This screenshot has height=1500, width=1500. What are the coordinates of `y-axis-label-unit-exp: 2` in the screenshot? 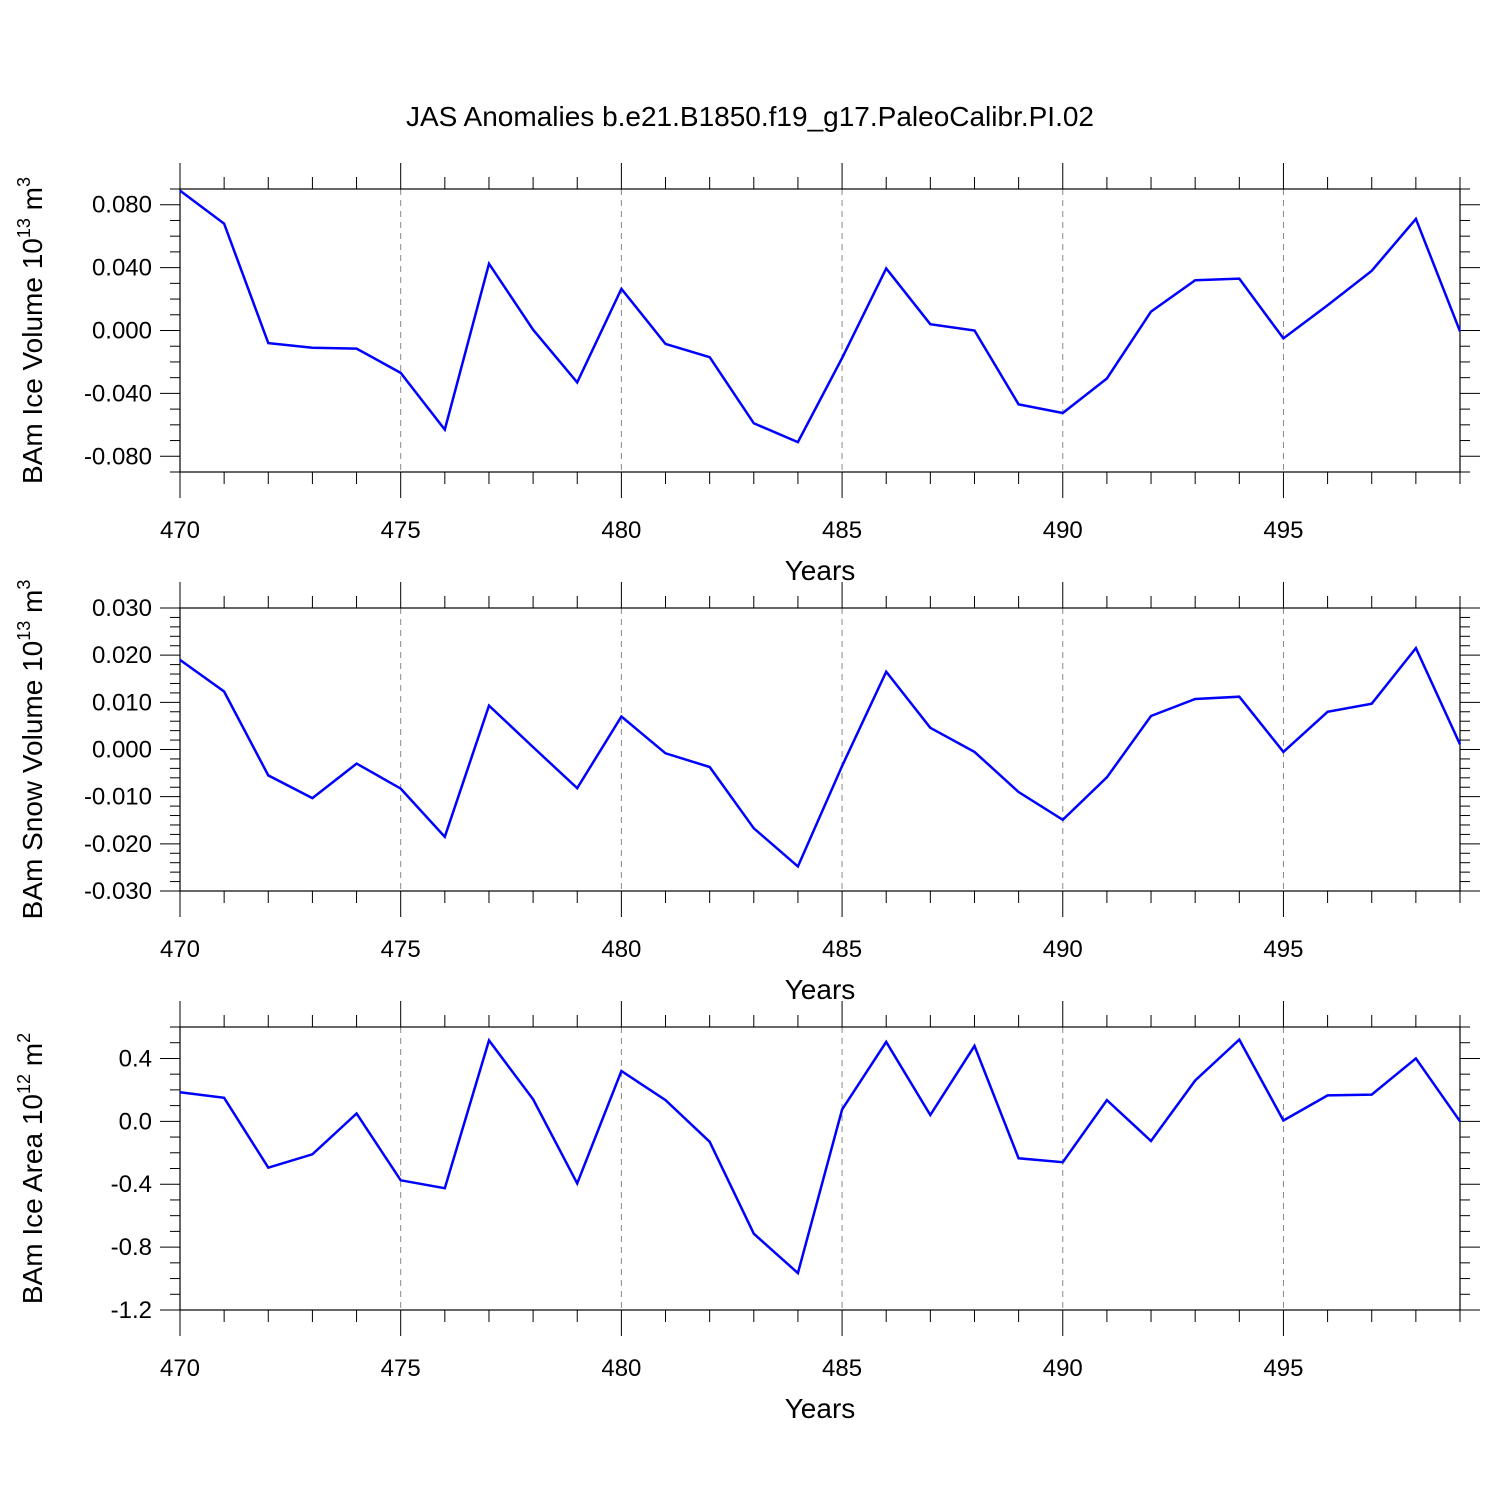 It's located at (24, 1038).